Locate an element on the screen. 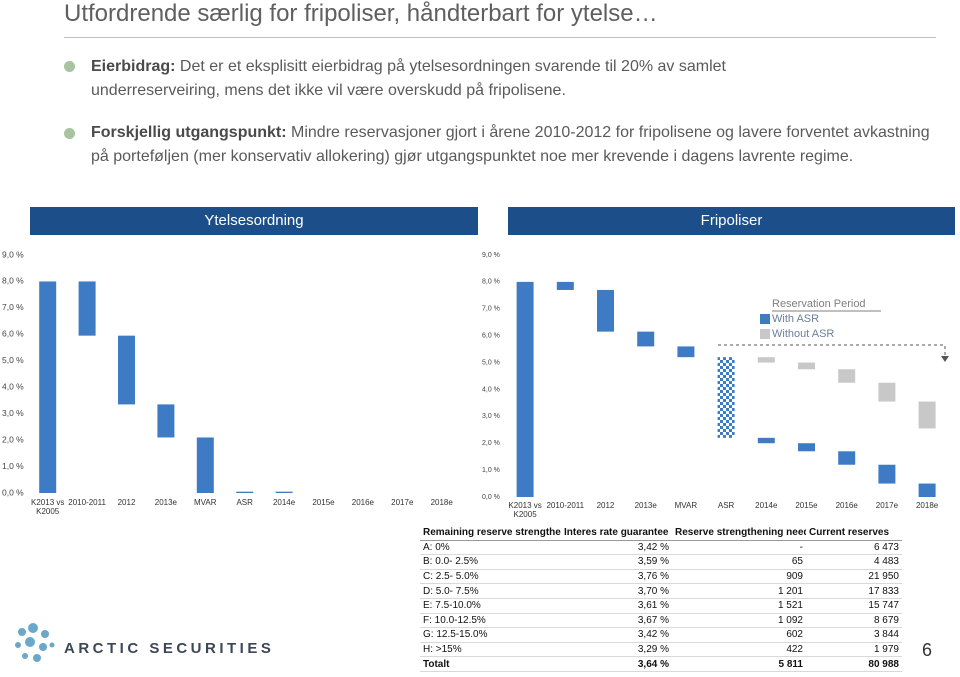 Image resolution: width=960 pixels, height=677 pixels. table-row: F: 10.0-12.5% 3,67 % 1 092 8 679 is located at coordinates (661, 621).